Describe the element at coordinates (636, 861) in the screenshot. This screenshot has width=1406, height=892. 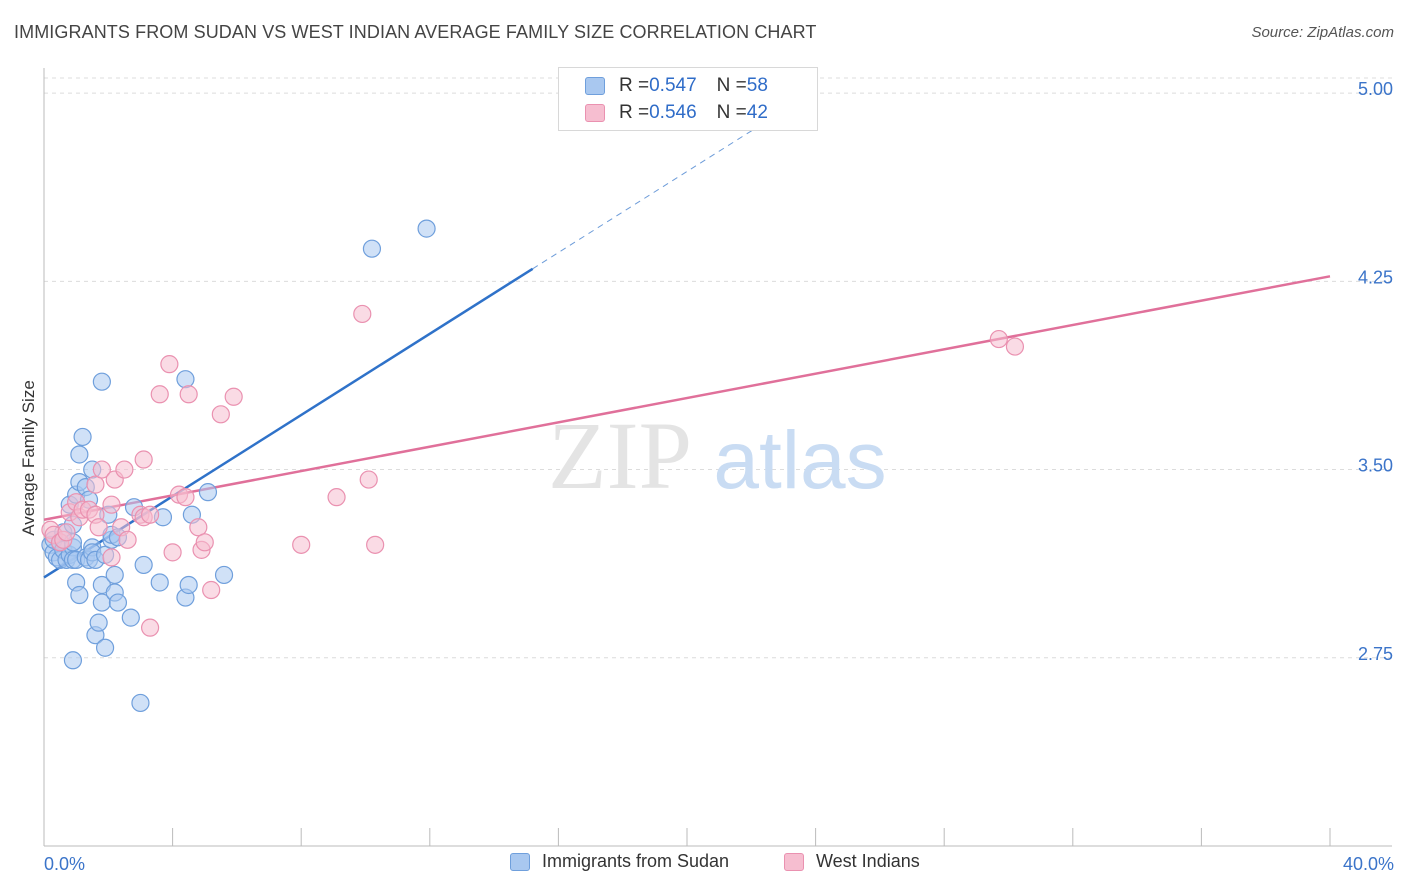
I see `legend-label: Immigrants from Sudan` at that location.